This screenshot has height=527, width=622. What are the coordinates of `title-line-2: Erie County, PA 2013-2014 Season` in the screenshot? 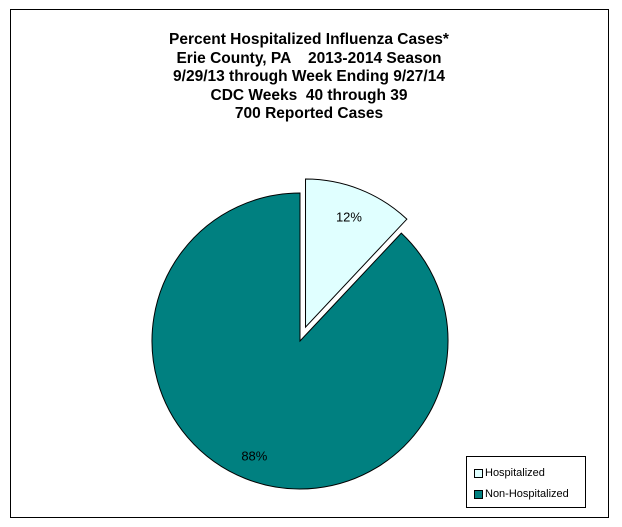 It's located at (309, 58).